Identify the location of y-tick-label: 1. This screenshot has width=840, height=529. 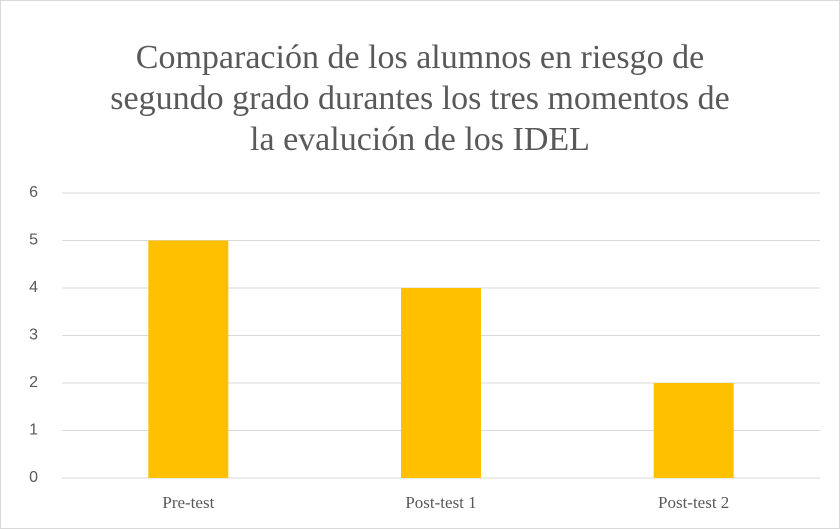
(33, 430).